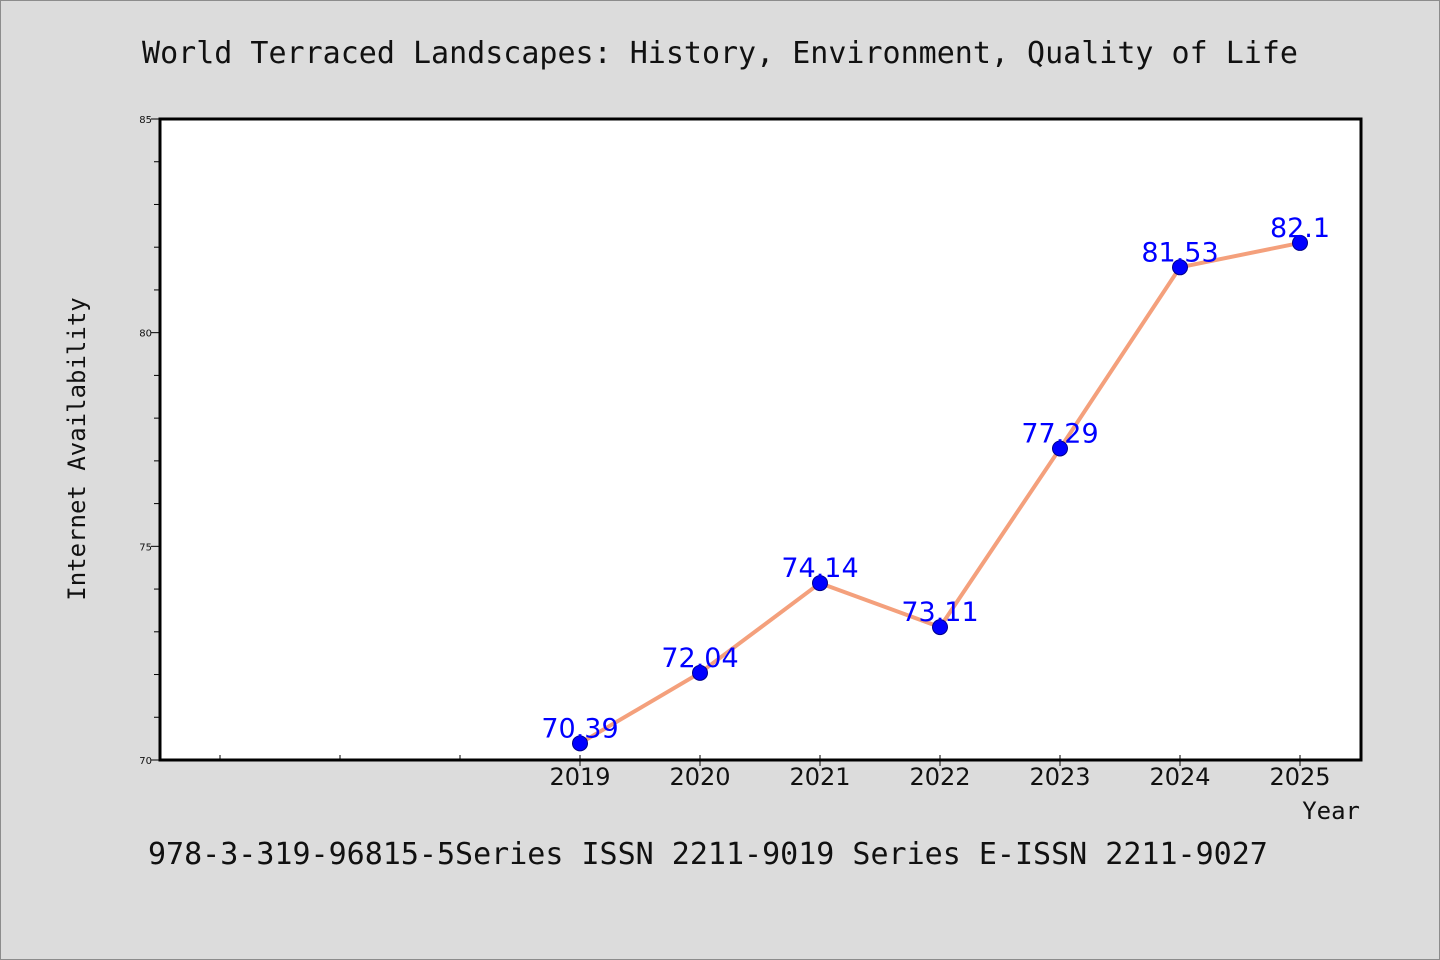  What do you see at coordinates (1179, 252) in the screenshot?
I see `data-label: 81.53` at bounding box center [1179, 252].